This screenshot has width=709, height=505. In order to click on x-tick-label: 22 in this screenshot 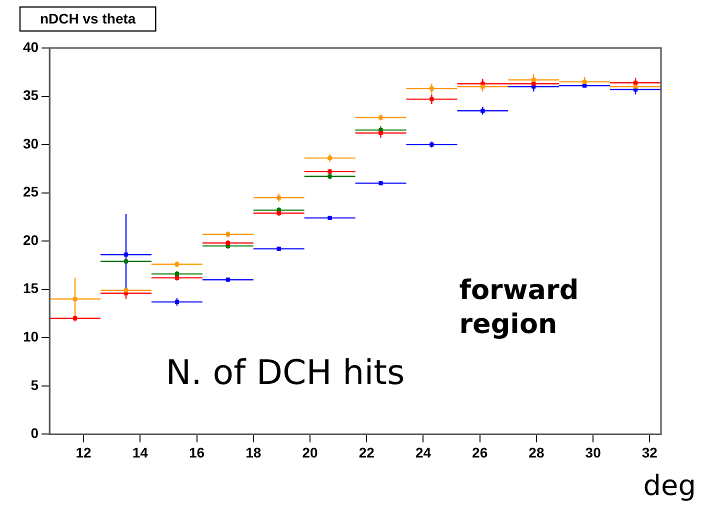, I will do `click(366, 452)`.